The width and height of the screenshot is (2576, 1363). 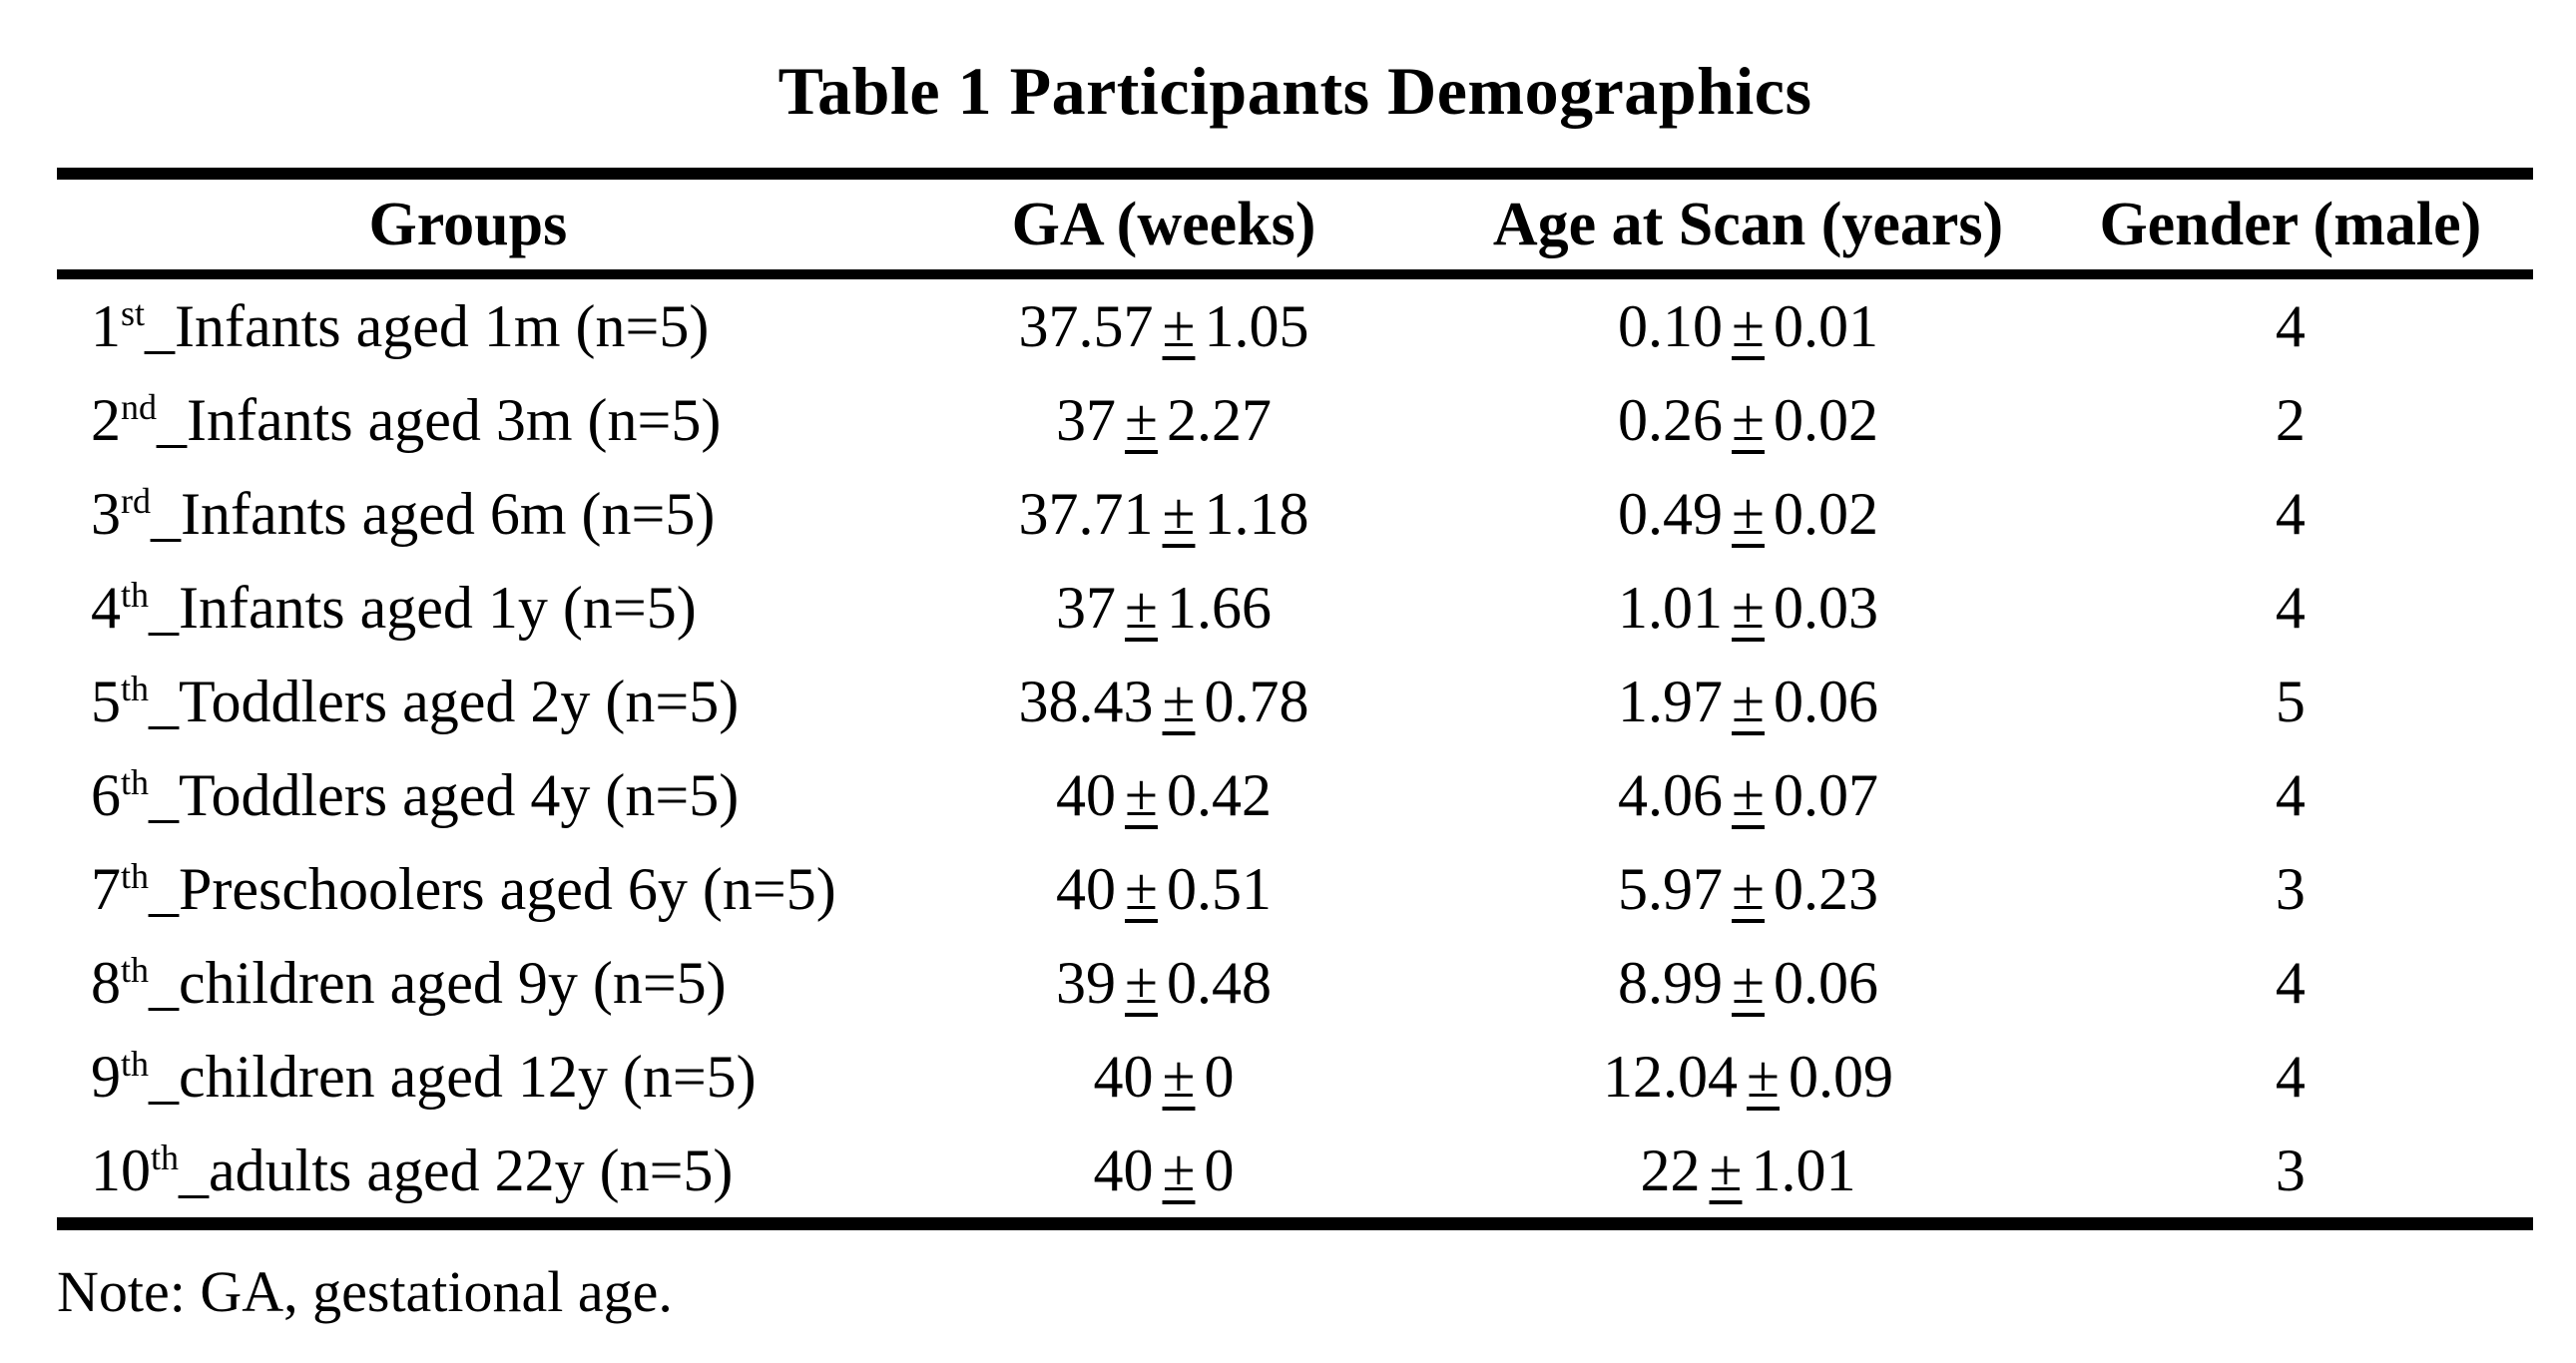 I want to click on age-cell: 0.49 ±0.02, so click(x=1748, y=514).